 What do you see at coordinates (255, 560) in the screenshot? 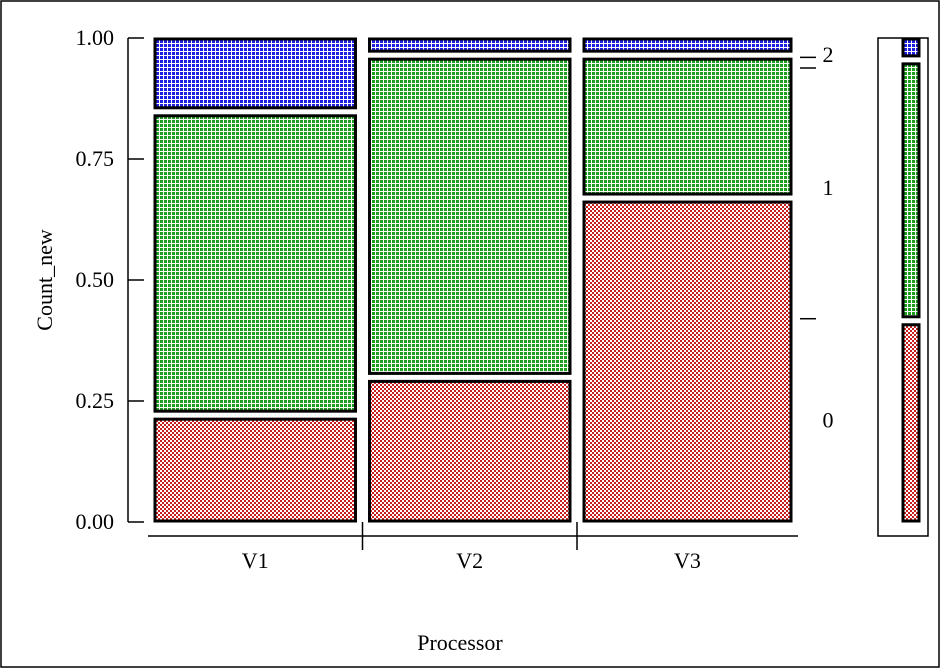
I see `x-tick-label: V1` at bounding box center [255, 560].